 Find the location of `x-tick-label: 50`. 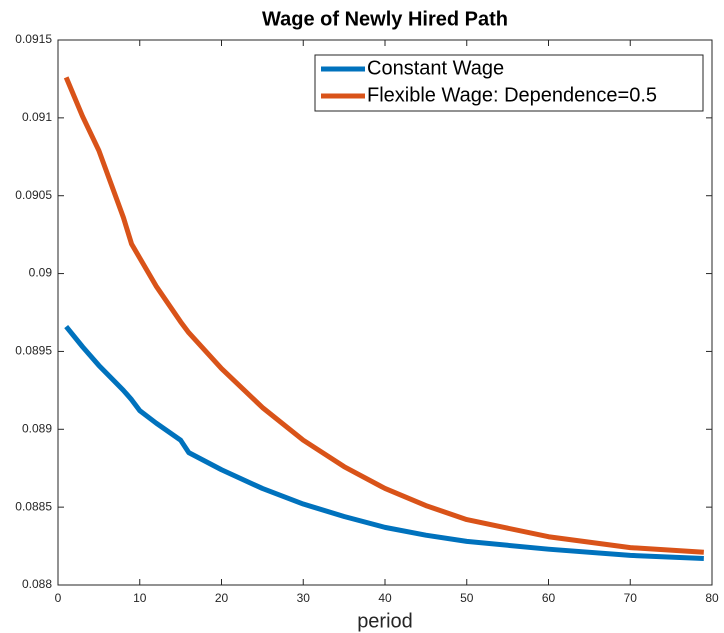

x-tick-label: 50 is located at coordinates (467, 598).